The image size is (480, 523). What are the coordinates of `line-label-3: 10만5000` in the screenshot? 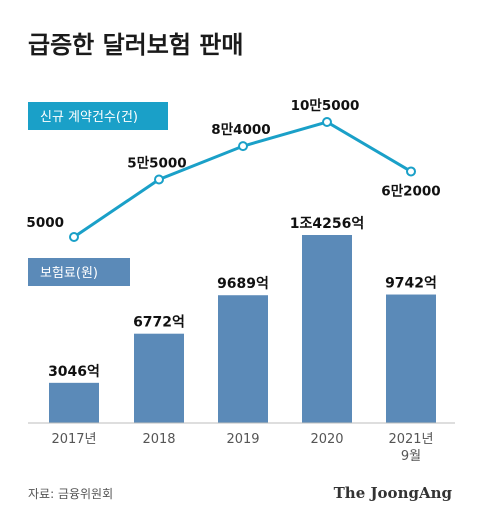 It's located at (325, 106).